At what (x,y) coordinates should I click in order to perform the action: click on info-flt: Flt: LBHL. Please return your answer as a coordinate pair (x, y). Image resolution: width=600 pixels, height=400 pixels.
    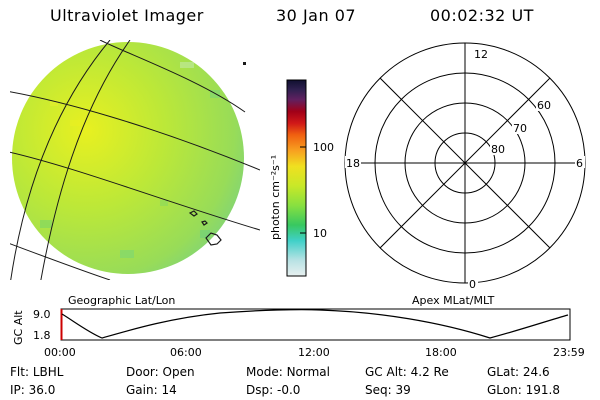
    Looking at the image, I should click on (37, 372).